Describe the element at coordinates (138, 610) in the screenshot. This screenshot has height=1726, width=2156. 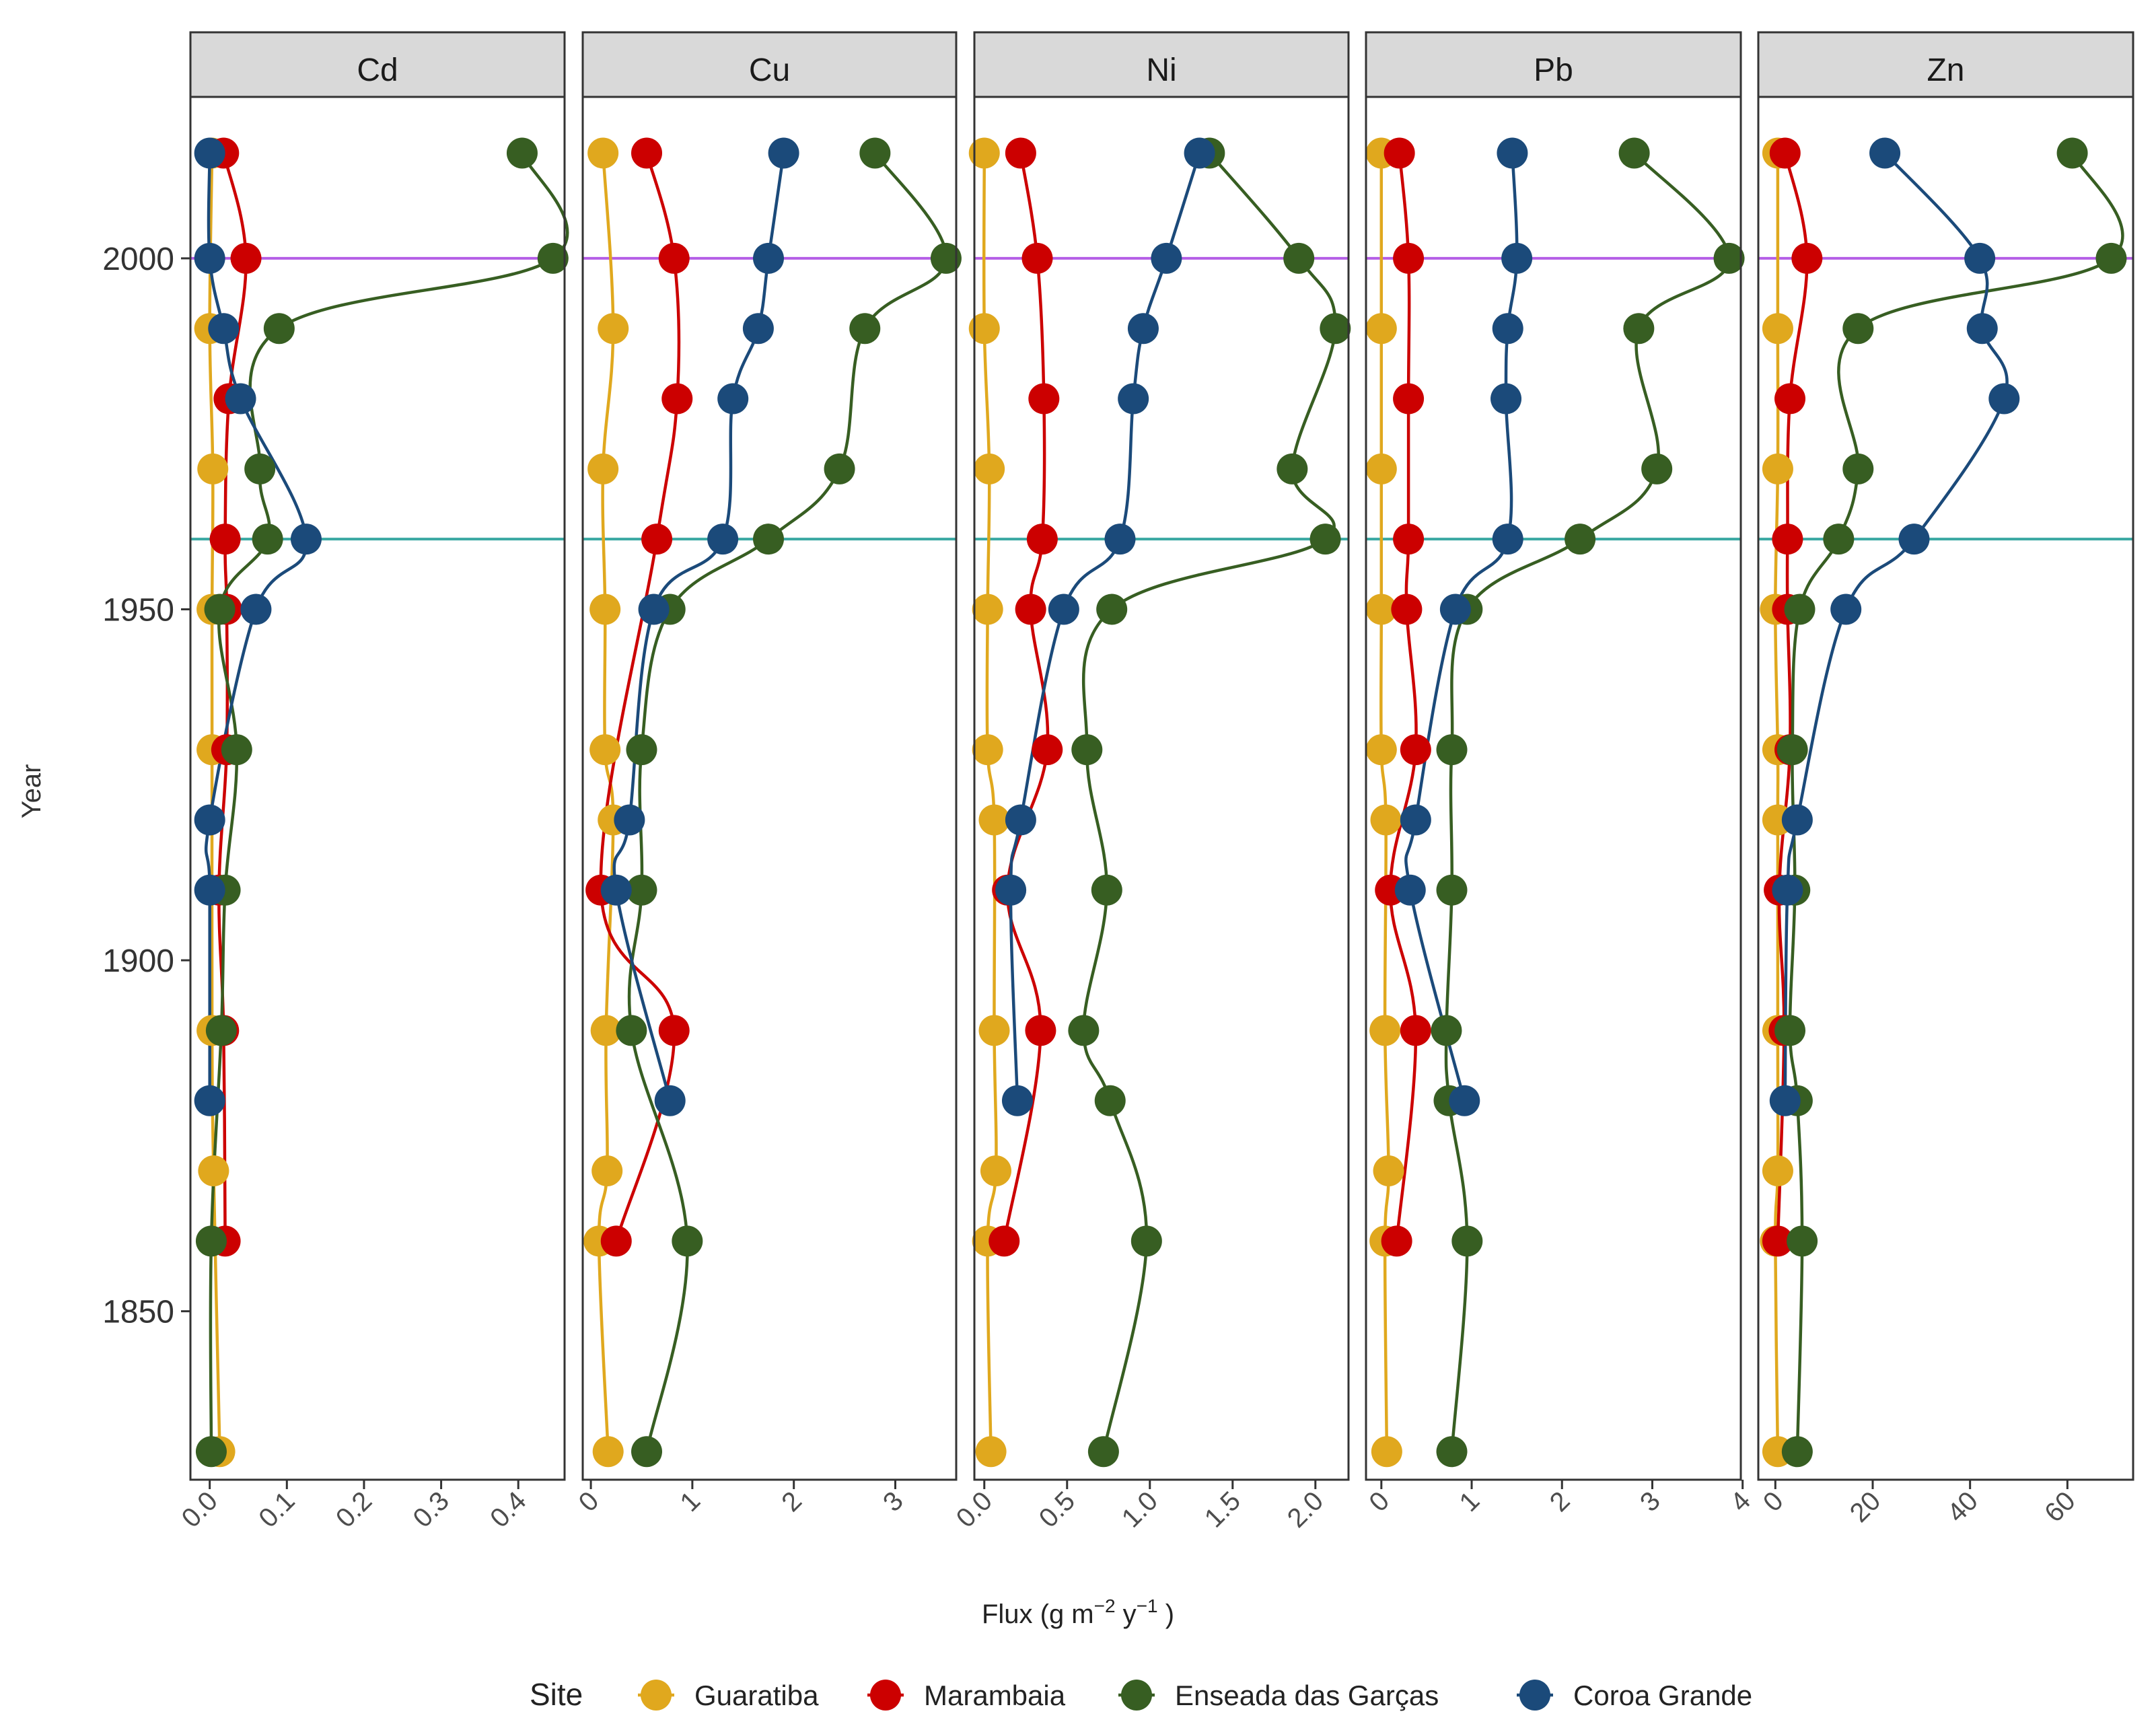
I see `y-tick-label-1950: 1950` at that location.